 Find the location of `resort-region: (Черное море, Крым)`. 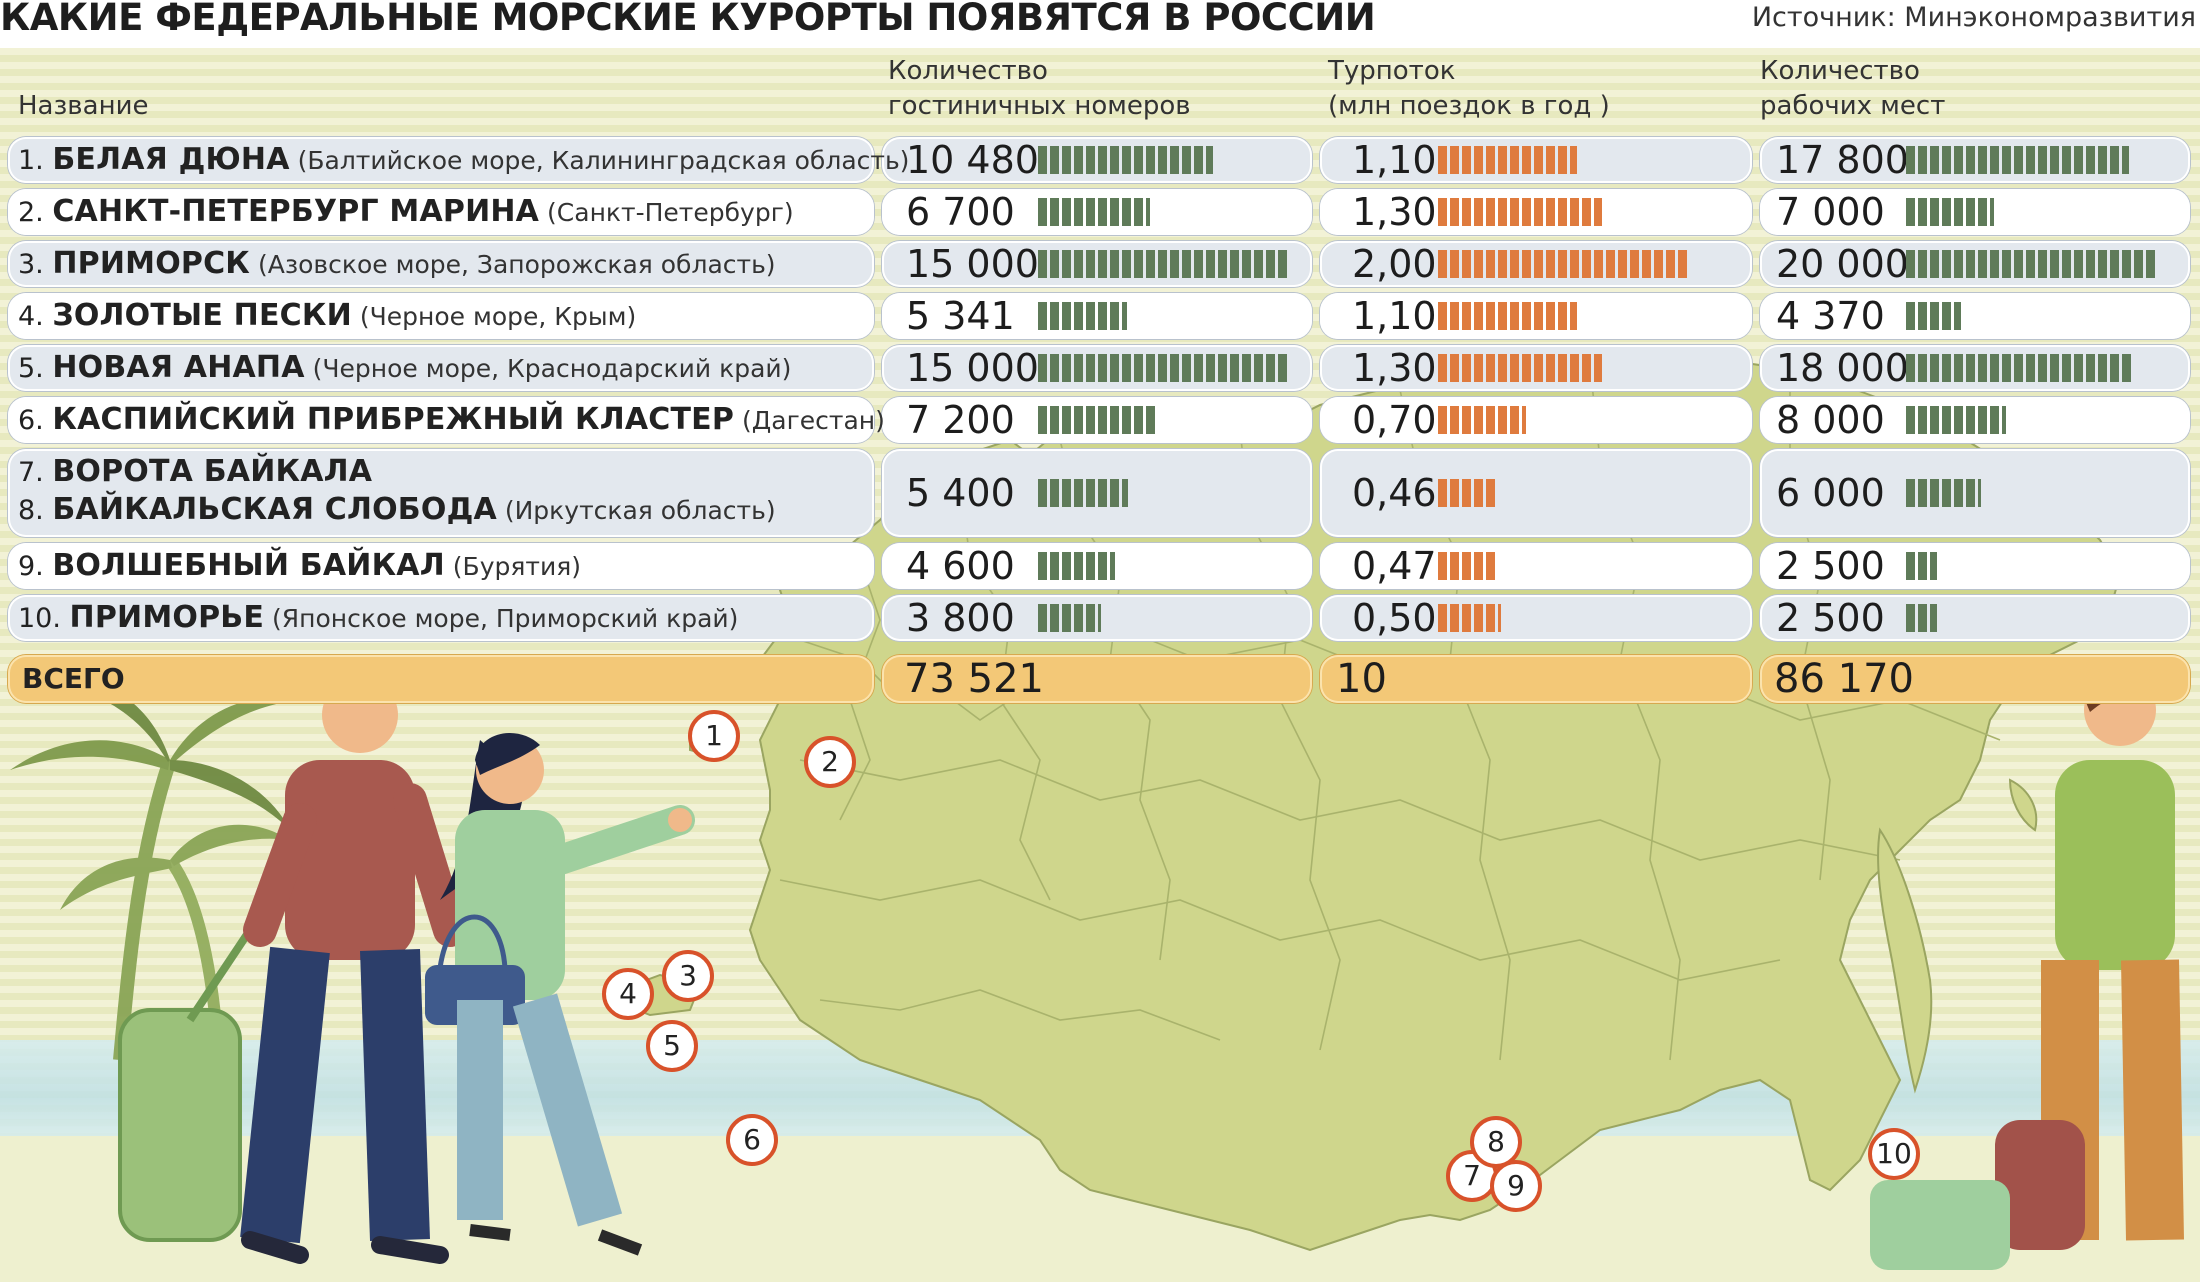

resort-region: (Черное море, Крым) is located at coordinates (494, 316).